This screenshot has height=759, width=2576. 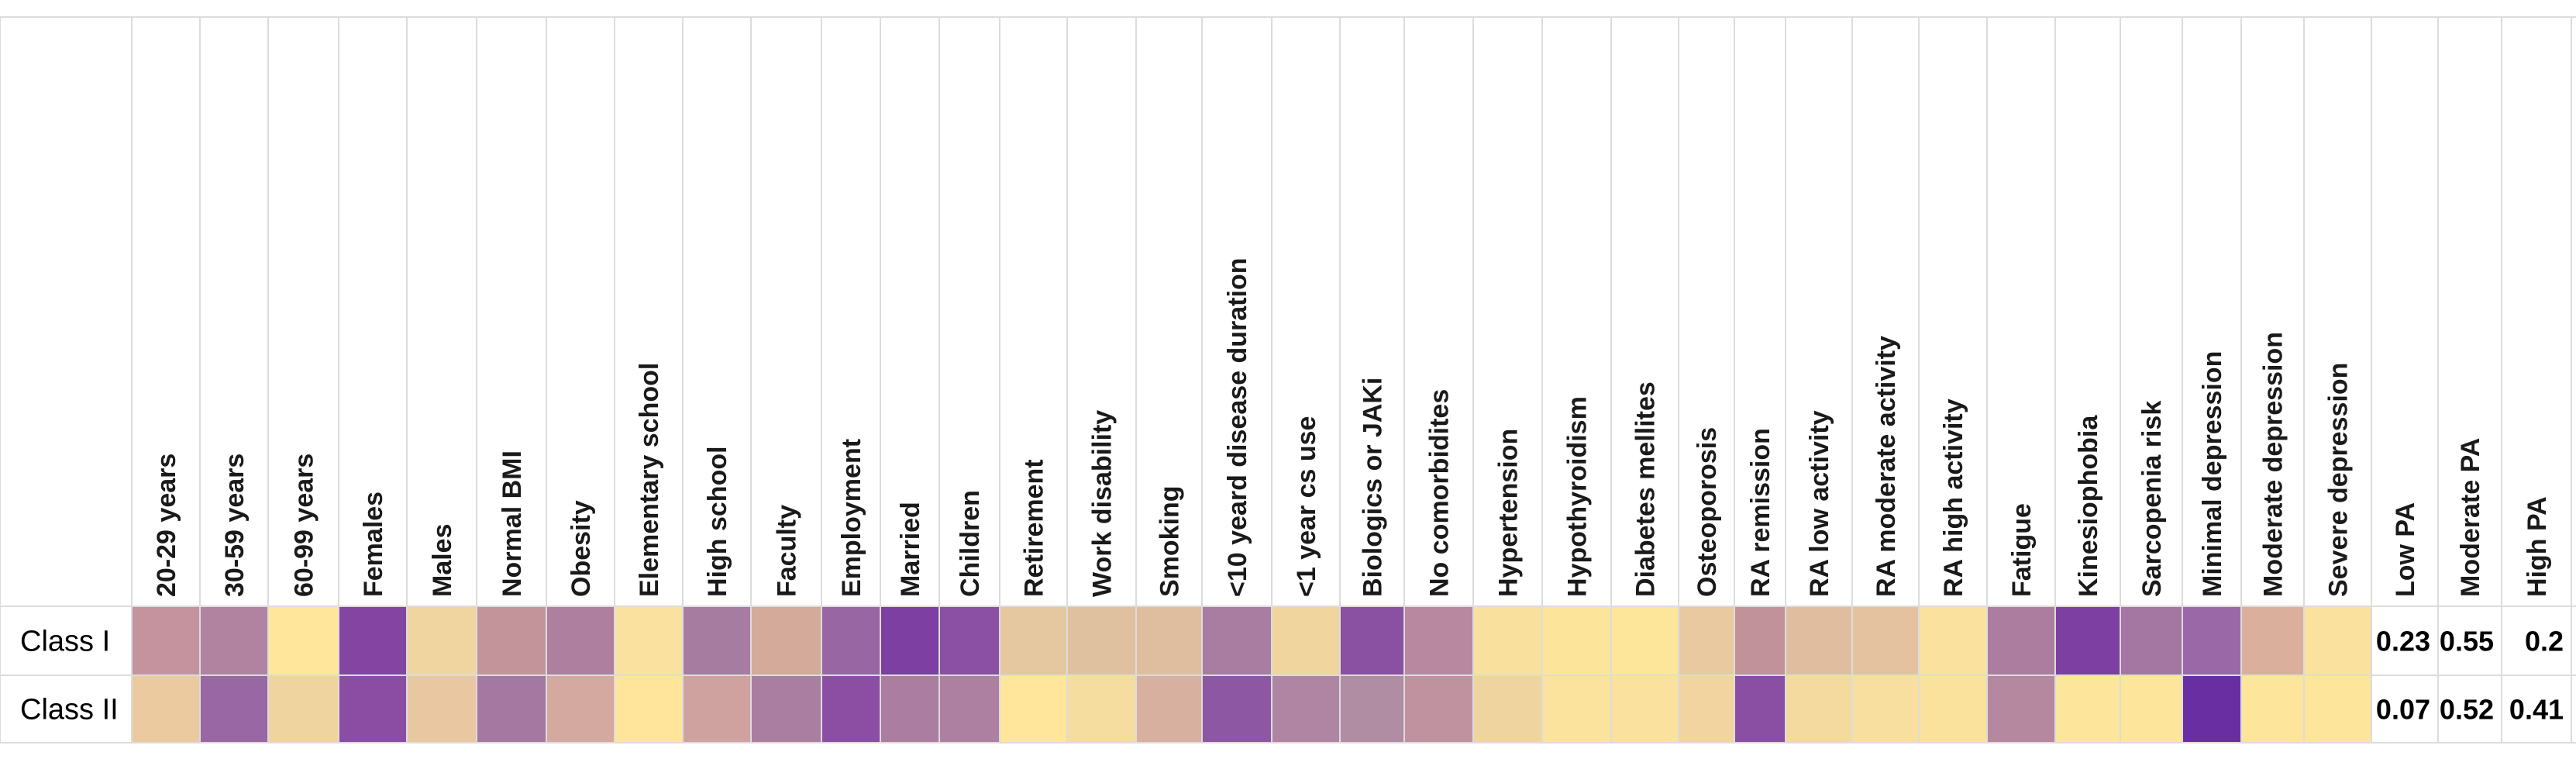 I want to click on pa-value-label: 0.41, so click(x=2536, y=710).